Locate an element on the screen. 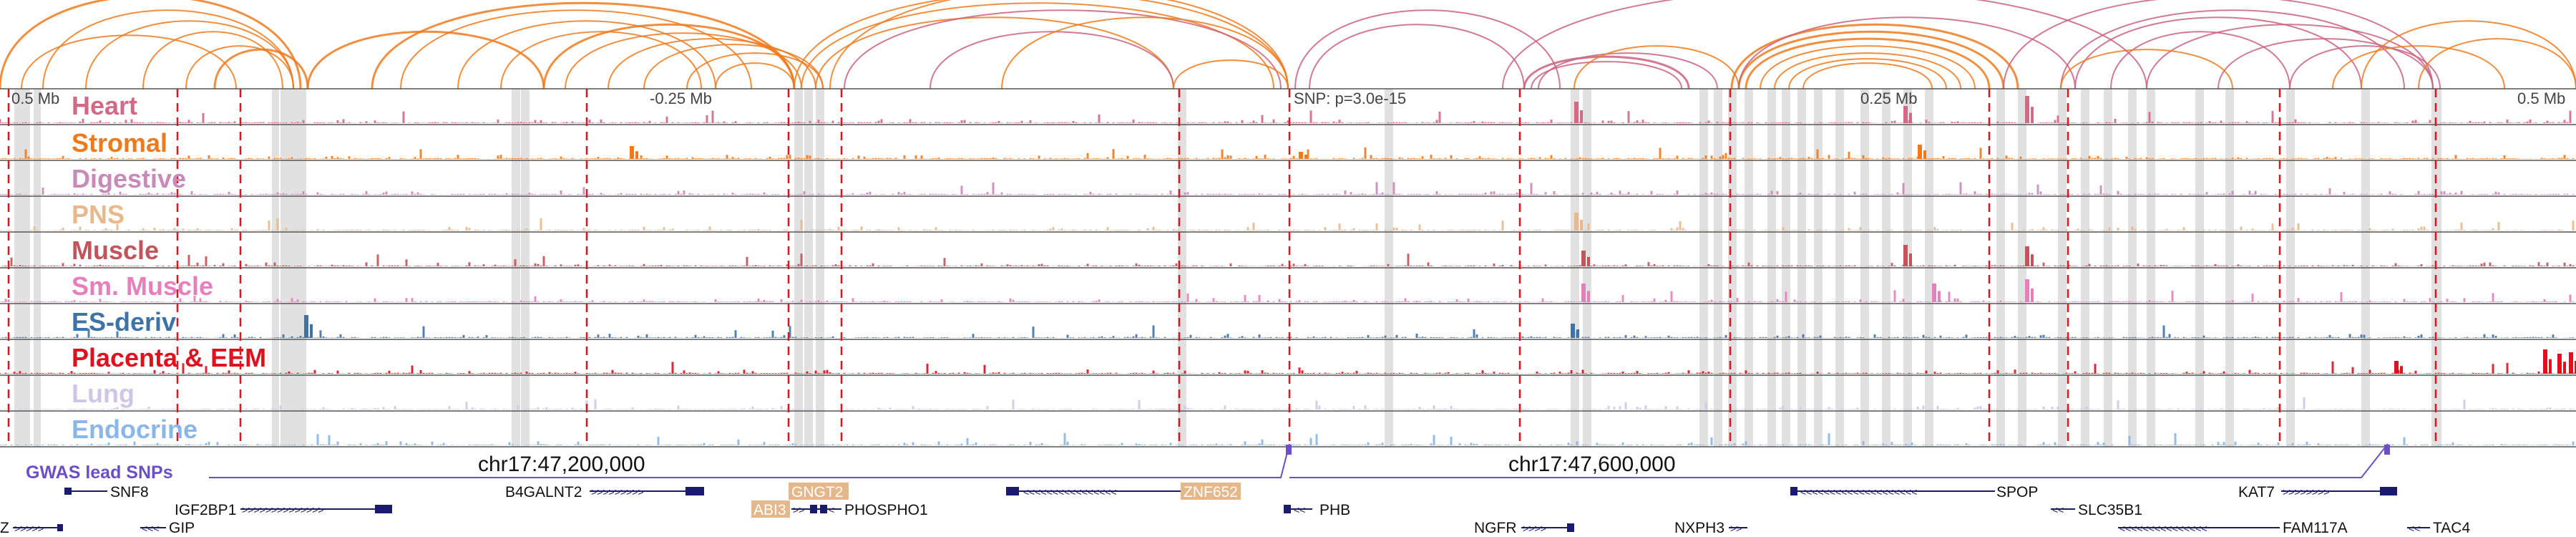  gene-label-slc35b1: SLC35B1 is located at coordinates (2110, 510).